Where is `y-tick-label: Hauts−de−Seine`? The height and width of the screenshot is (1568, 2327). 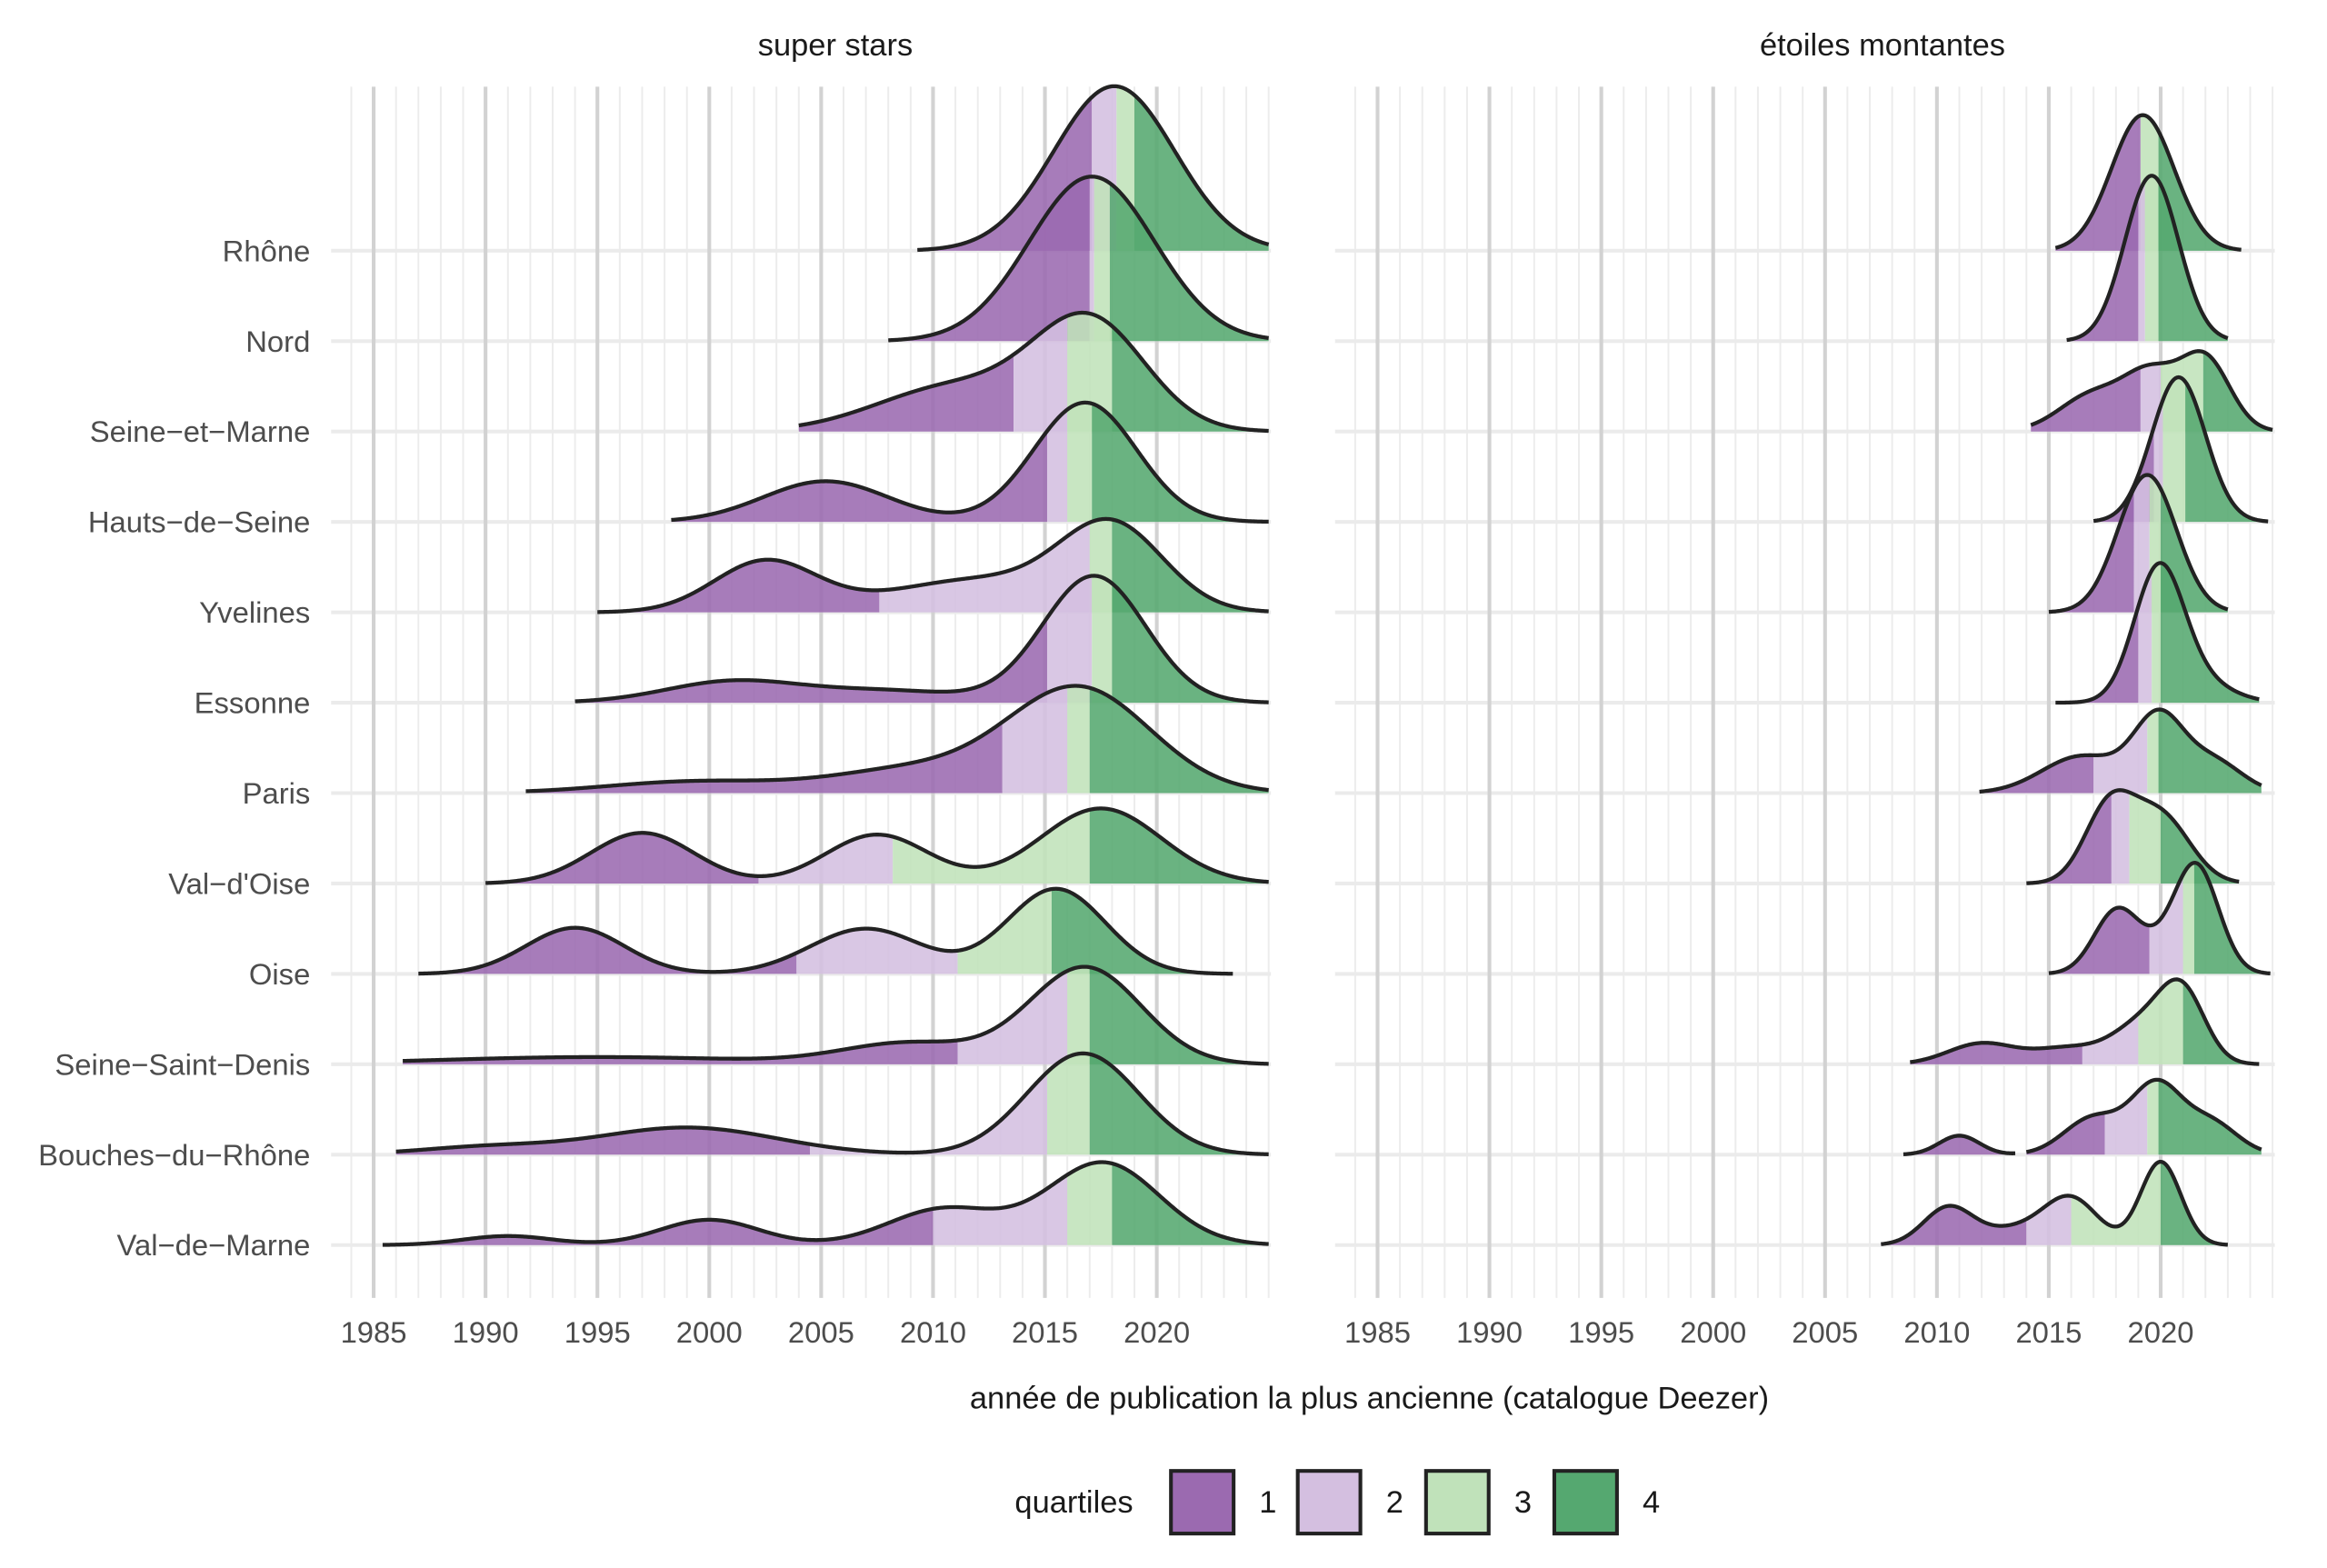
y-tick-label: Hauts−de−Seine is located at coordinates (199, 522).